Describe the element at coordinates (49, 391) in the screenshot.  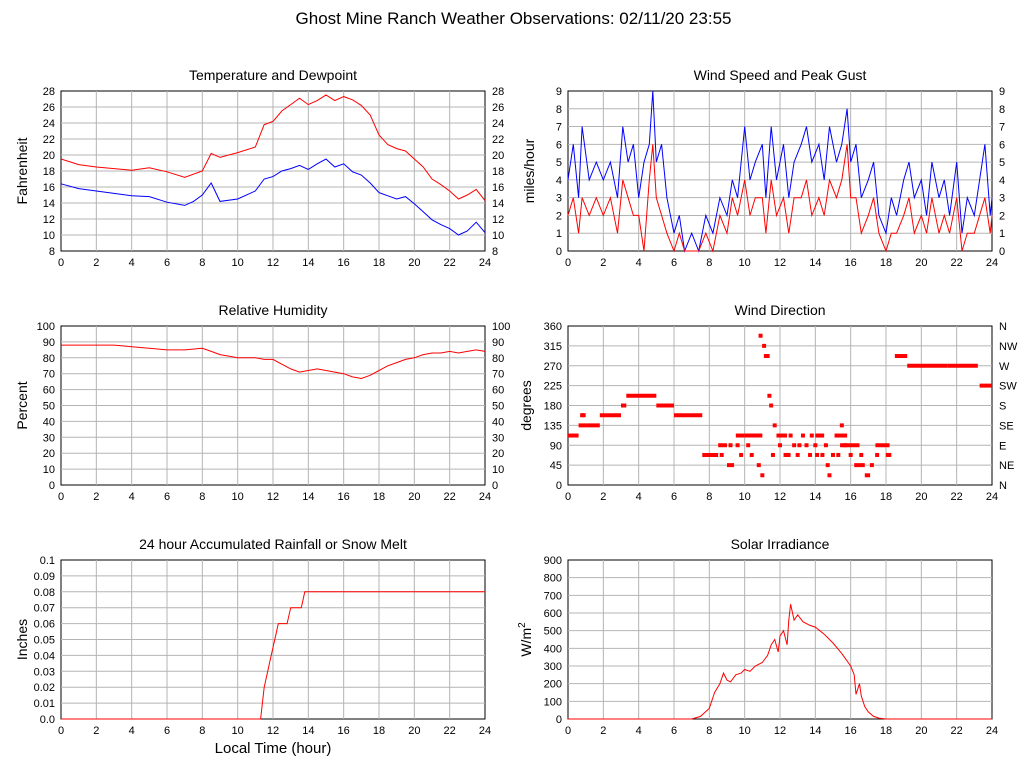
I see `rh-y-tick-label: 60` at that location.